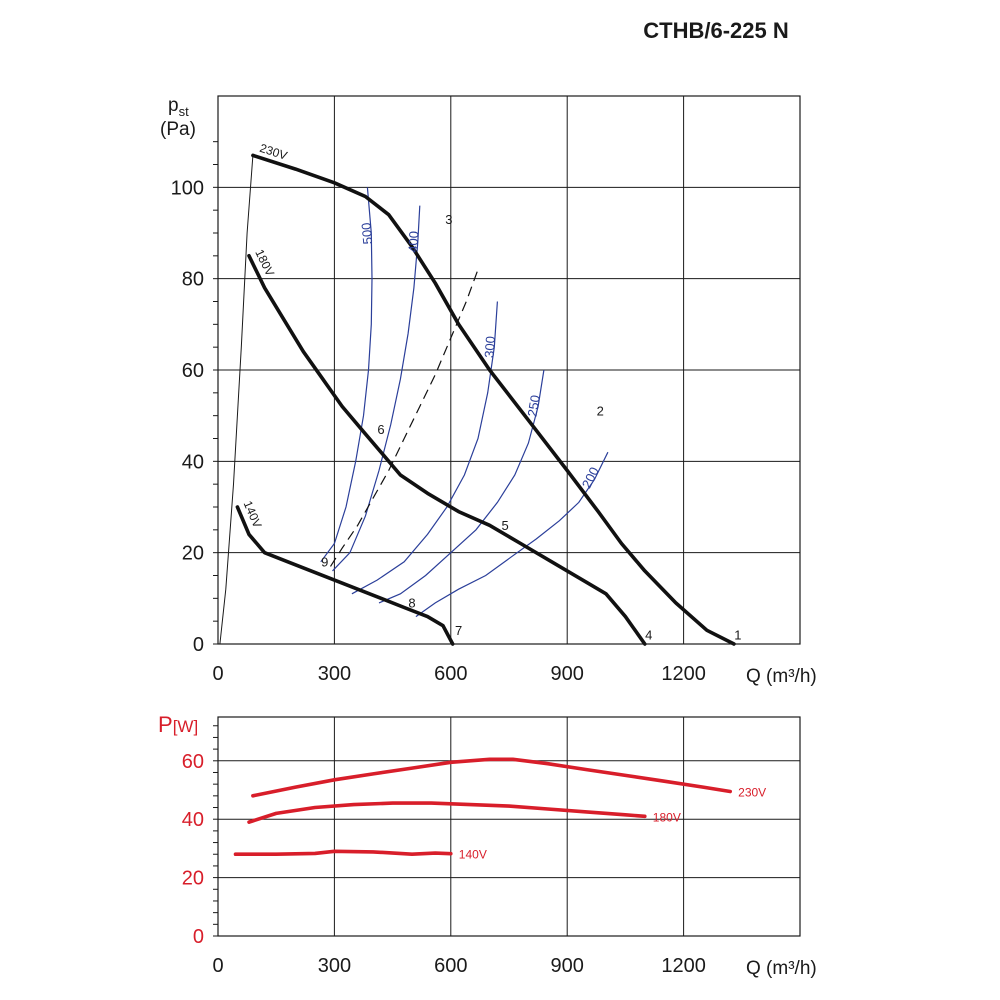 This screenshot has height=1000, width=1000. What do you see at coordinates (193, 371) in the screenshot?
I see `pressure-y-tick-label: 60` at bounding box center [193, 371].